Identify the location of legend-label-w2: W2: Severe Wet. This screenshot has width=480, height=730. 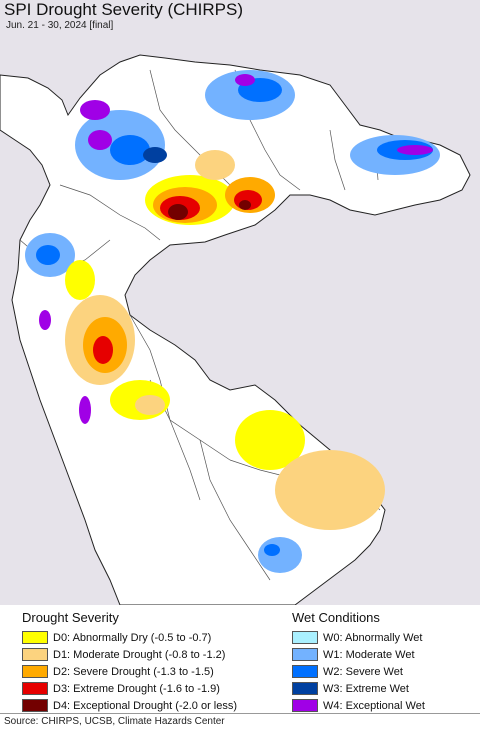
(363, 671).